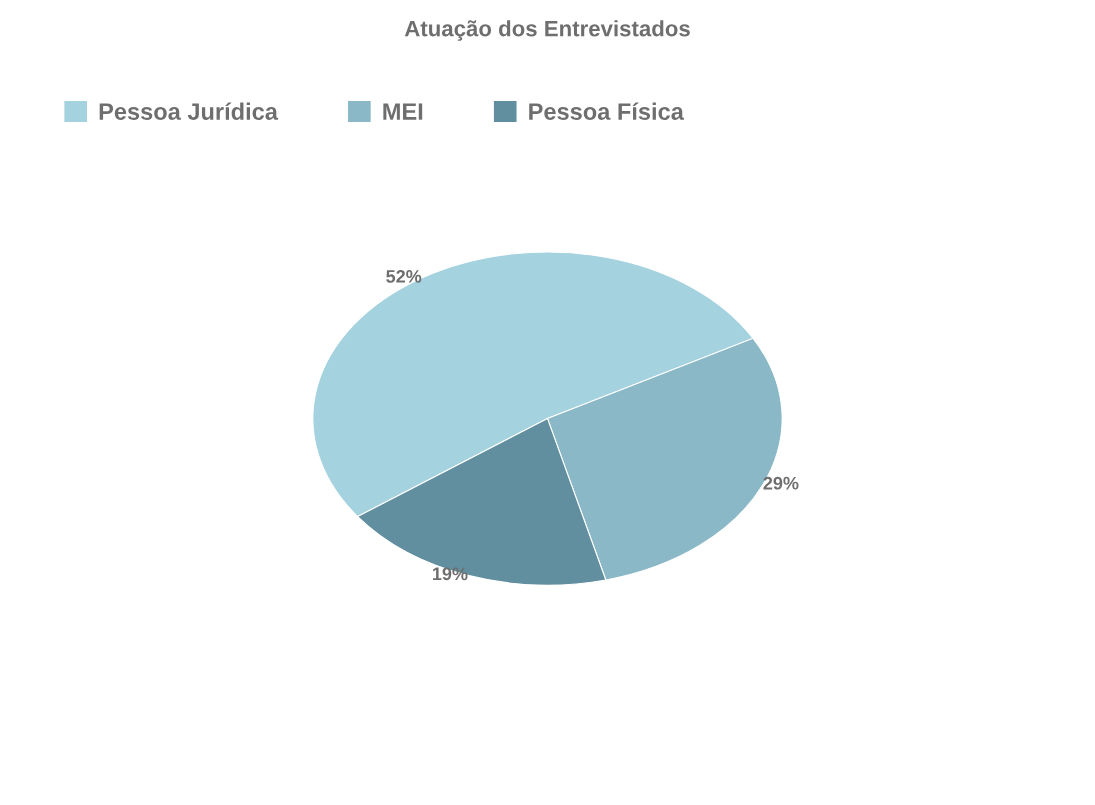 Image resolution: width=1095 pixels, height=805 pixels. Describe the element at coordinates (606, 111) in the screenshot. I see `legend-label: Pessoa Física` at that location.